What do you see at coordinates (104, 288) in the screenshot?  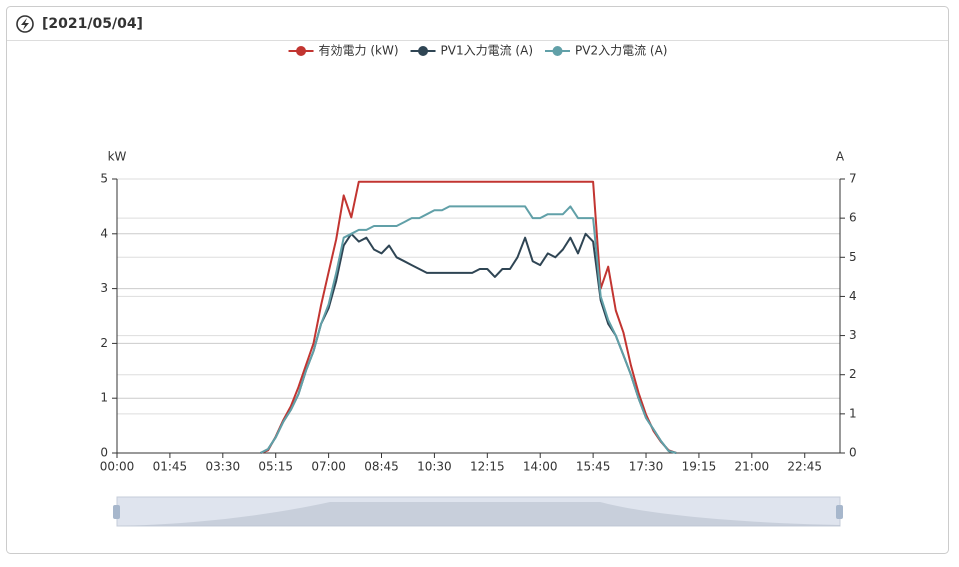 I see `y-tick-label: 3` at bounding box center [104, 288].